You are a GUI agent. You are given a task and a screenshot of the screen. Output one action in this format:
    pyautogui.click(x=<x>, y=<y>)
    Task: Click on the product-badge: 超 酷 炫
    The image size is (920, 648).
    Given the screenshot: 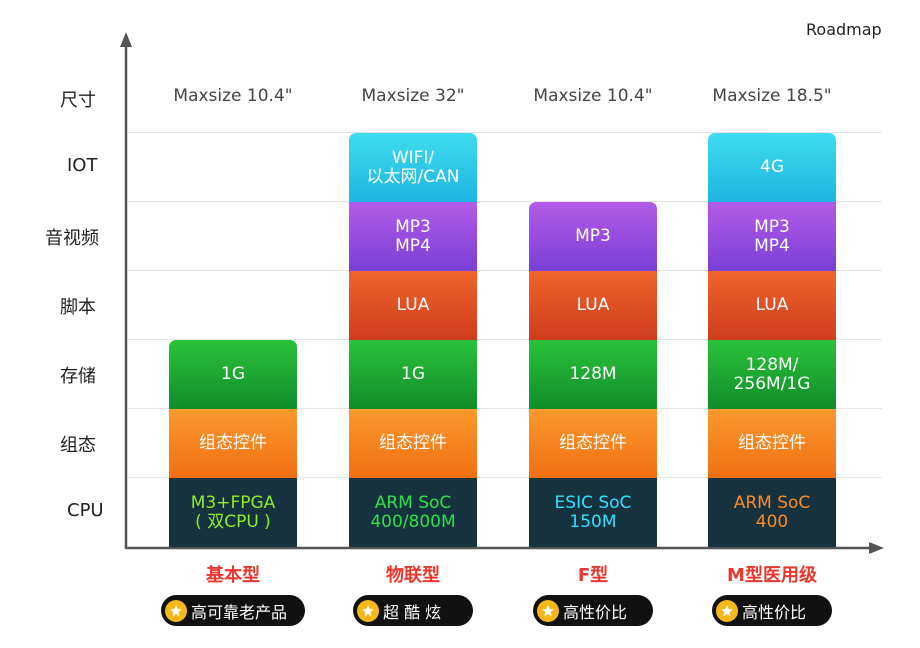 What is the action you would take?
    pyautogui.click(x=413, y=610)
    